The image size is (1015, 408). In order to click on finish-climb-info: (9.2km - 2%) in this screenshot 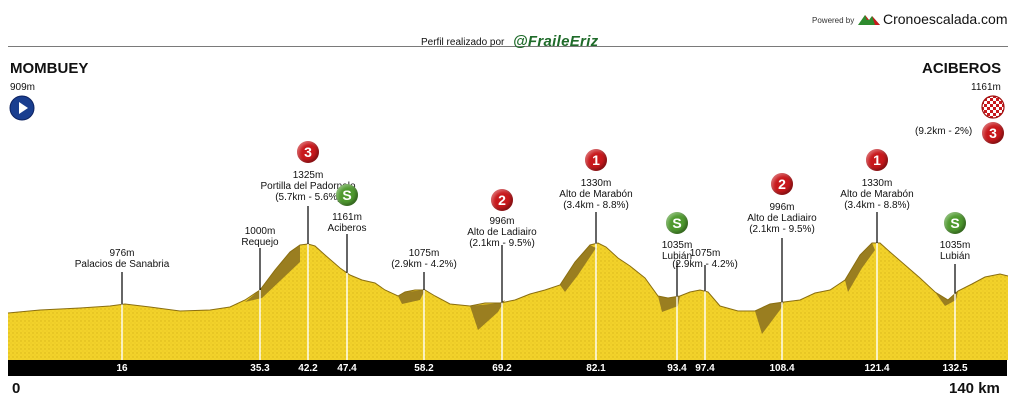, I will do `click(944, 131)`.